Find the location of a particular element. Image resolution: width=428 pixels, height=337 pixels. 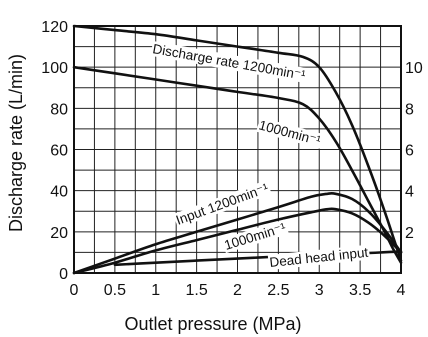

x-tick-label: 4 is located at coordinates (401, 290).